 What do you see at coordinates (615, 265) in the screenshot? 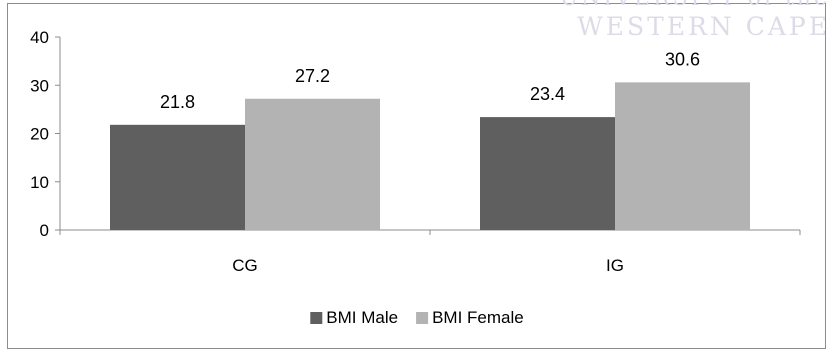
I see `x-category-label: IG` at bounding box center [615, 265].